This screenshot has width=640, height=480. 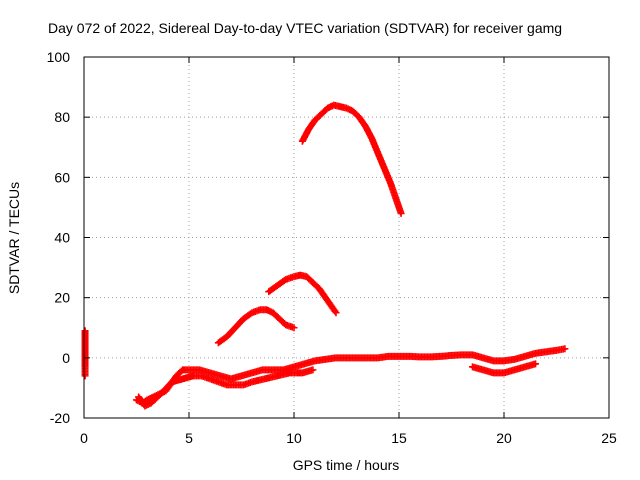 I want to click on x-tick-label: 15, so click(x=399, y=438).